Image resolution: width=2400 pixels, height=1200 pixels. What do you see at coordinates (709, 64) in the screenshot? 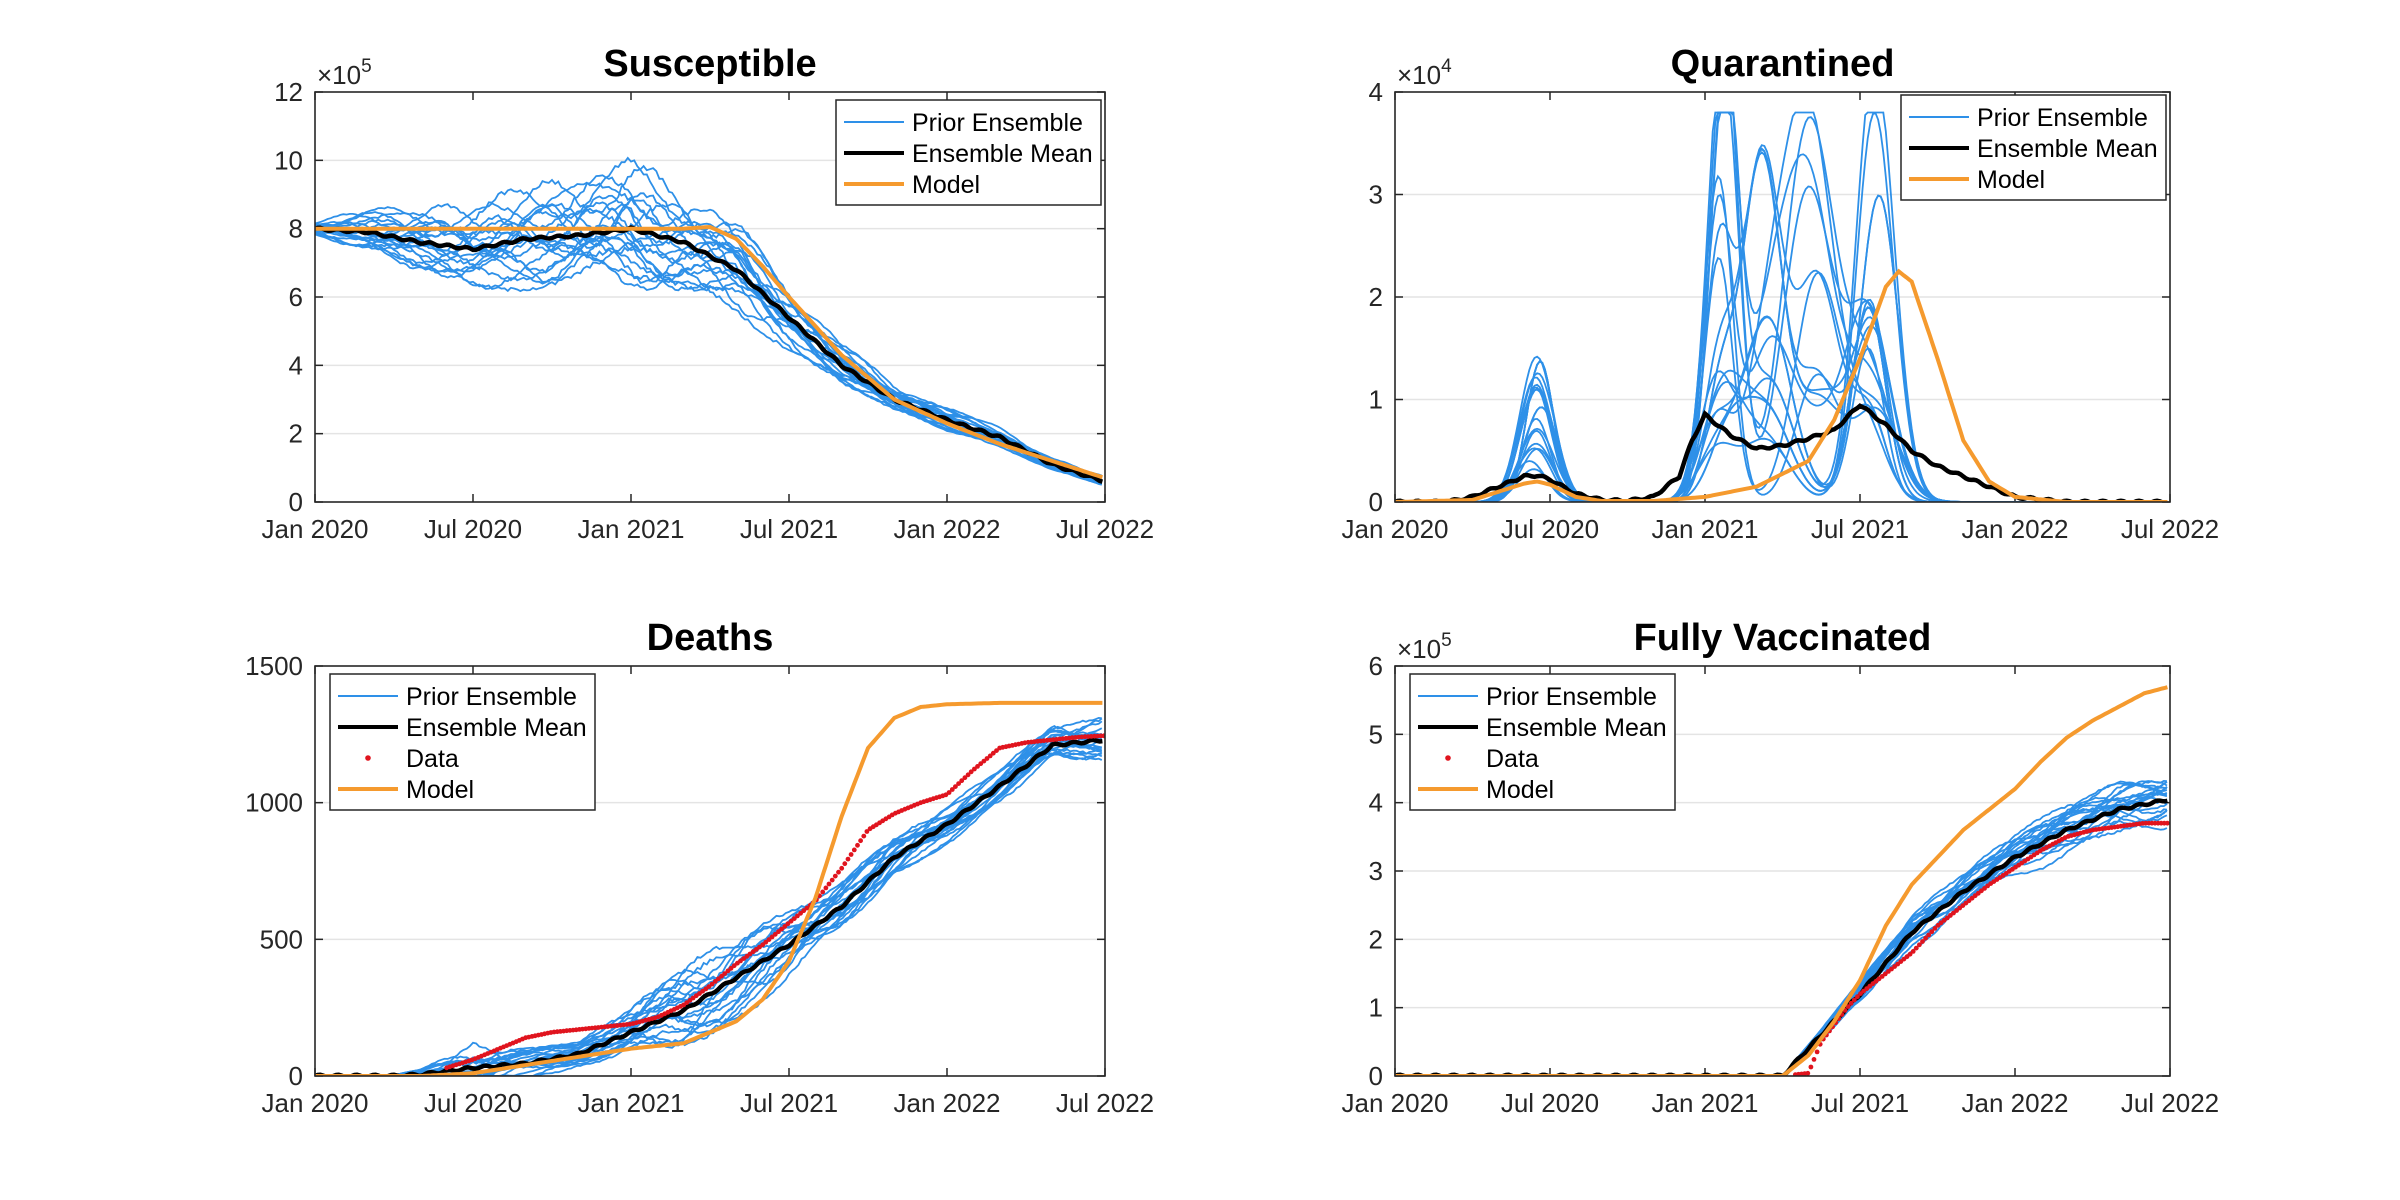
I see `chart-title: Susceptible` at bounding box center [709, 64].